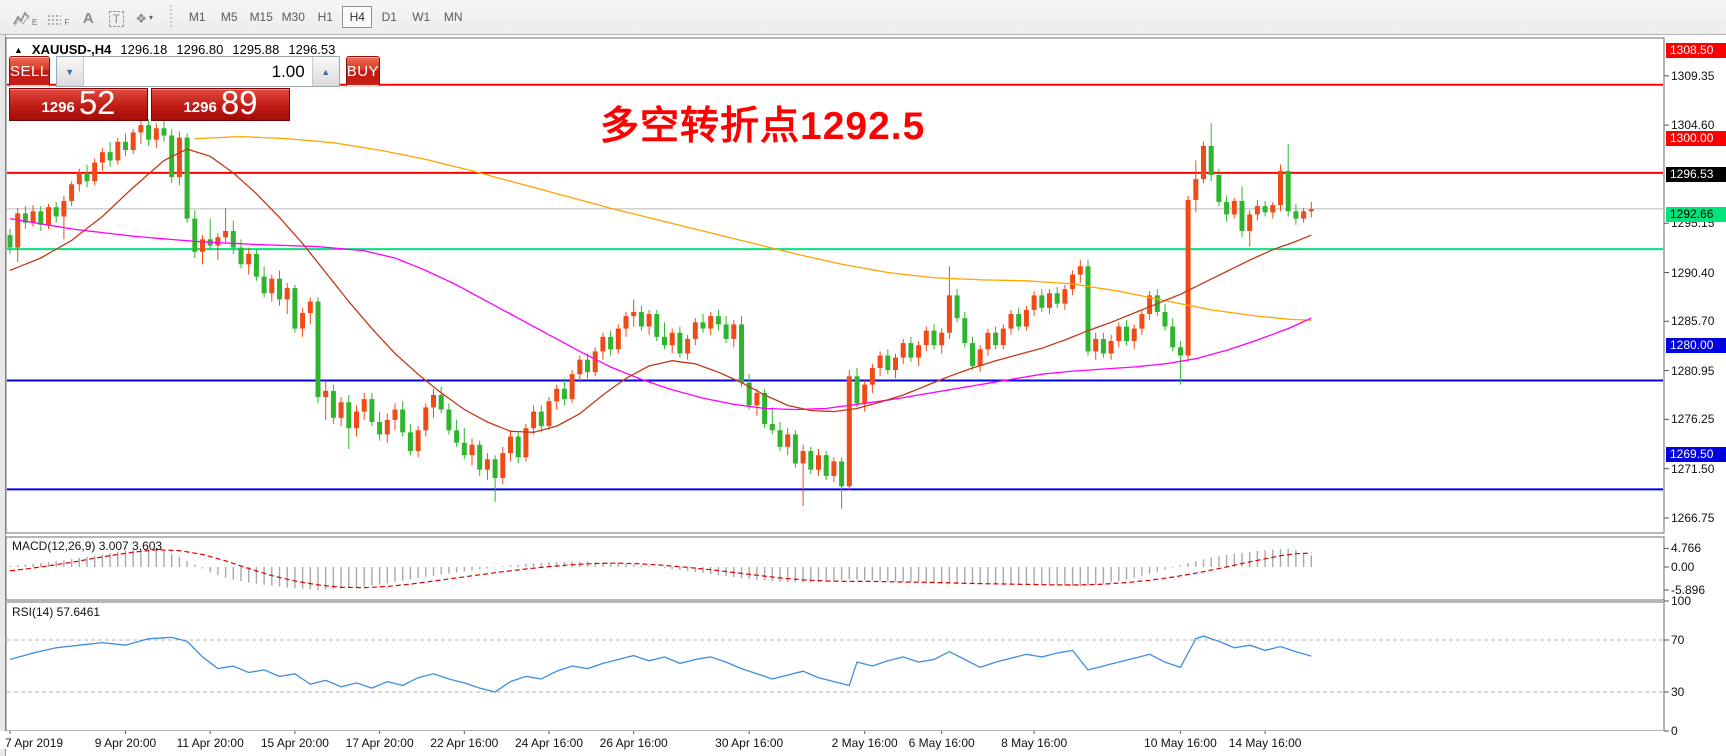 The image size is (1726, 756). Describe the element at coordinates (1678, 640) in the screenshot. I see `rsi-axis-label: 70` at that location.